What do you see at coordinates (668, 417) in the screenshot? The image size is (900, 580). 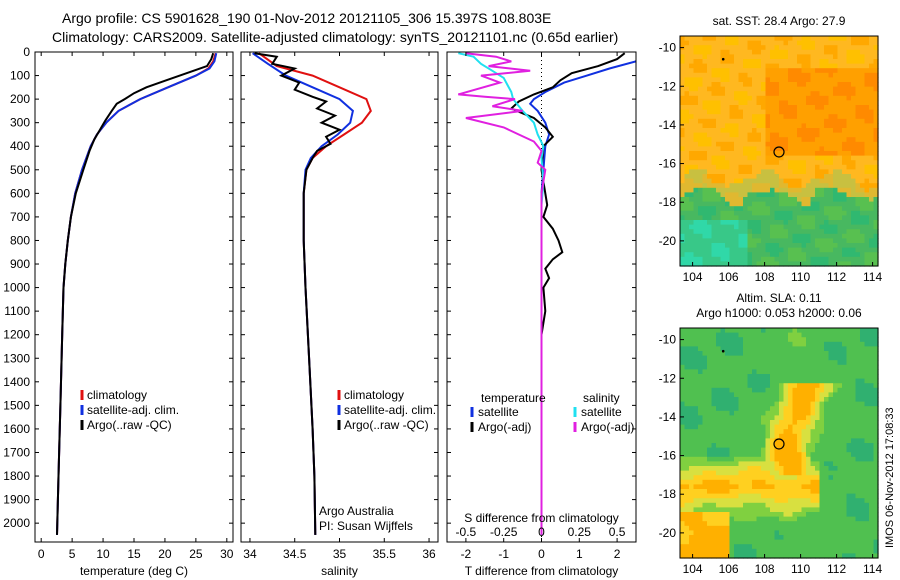 I see `map-y-tick-label: -14` at bounding box center [668, 417].